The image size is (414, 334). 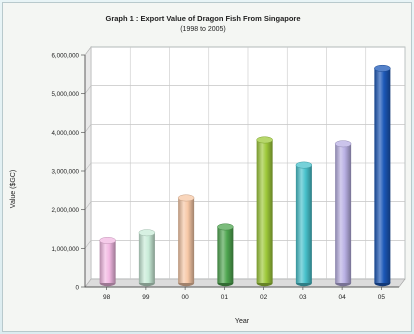 What do you see at coordinates (146, 297) in the screenshot?
I see `x-tick-label: 99` at bounding box center [146, 297].